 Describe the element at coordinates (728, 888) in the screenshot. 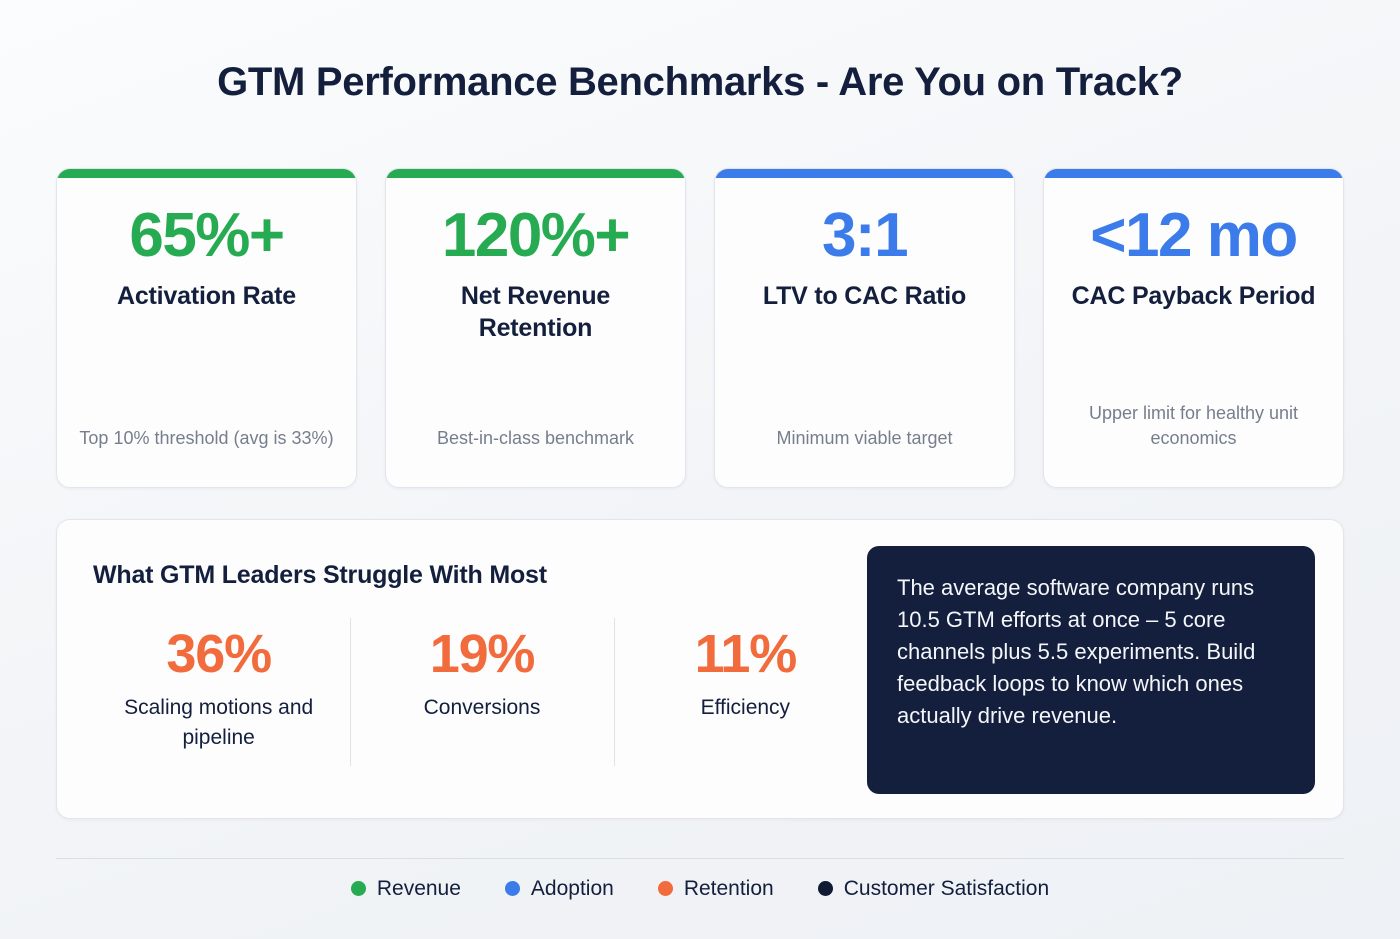

I see `legend-label: Retention` at that location.